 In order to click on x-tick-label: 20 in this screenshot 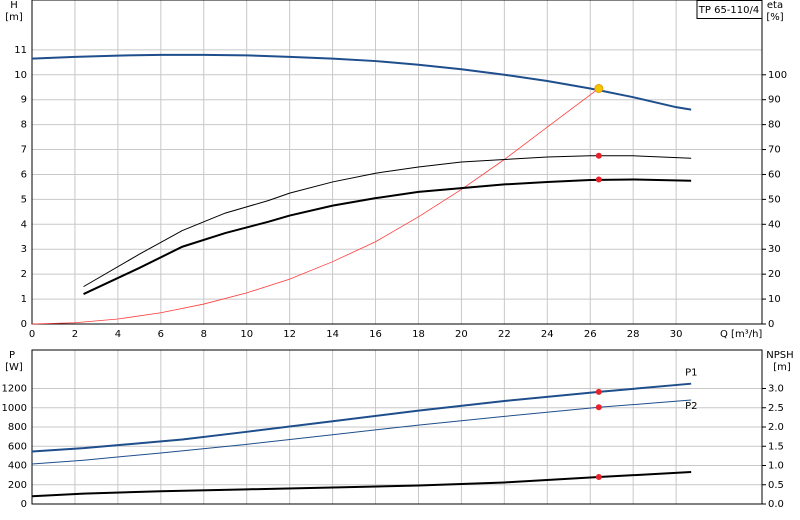, I will do `click(461, 334)`.